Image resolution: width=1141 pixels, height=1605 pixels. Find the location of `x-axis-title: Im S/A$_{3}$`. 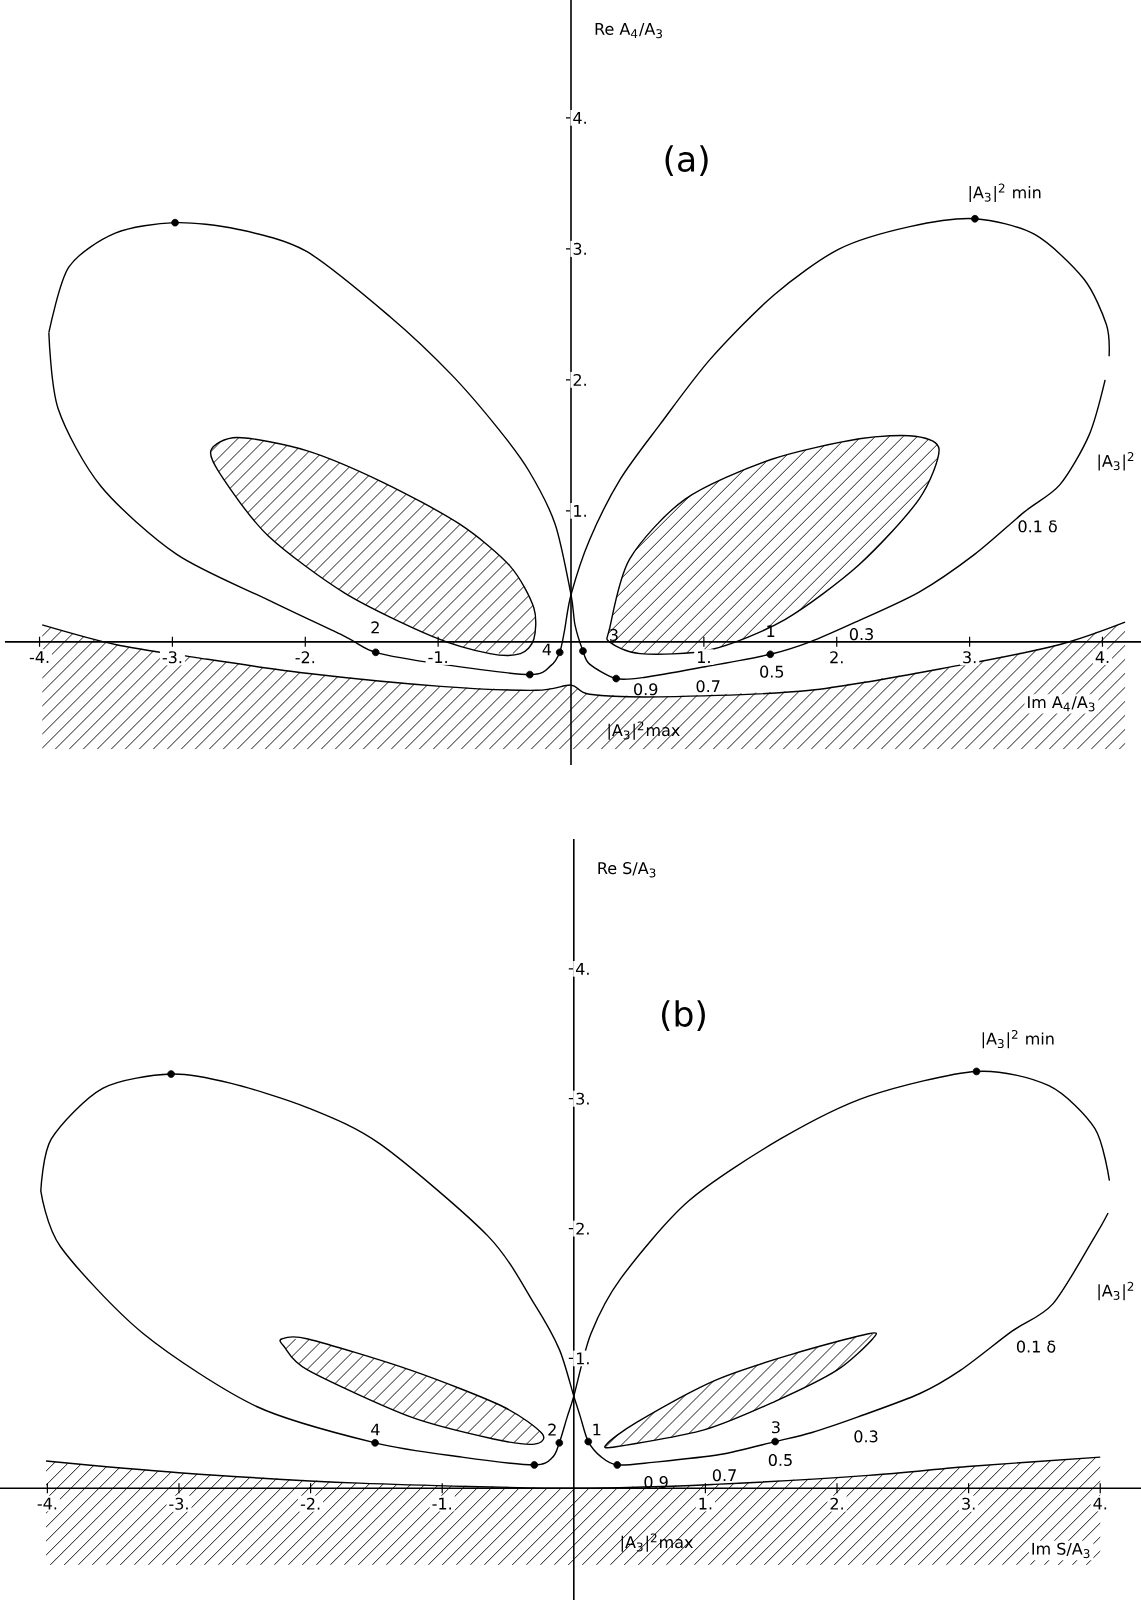

x-axis-title: Im S/A$_{3}$ is located at coordinates (1061, 1550).